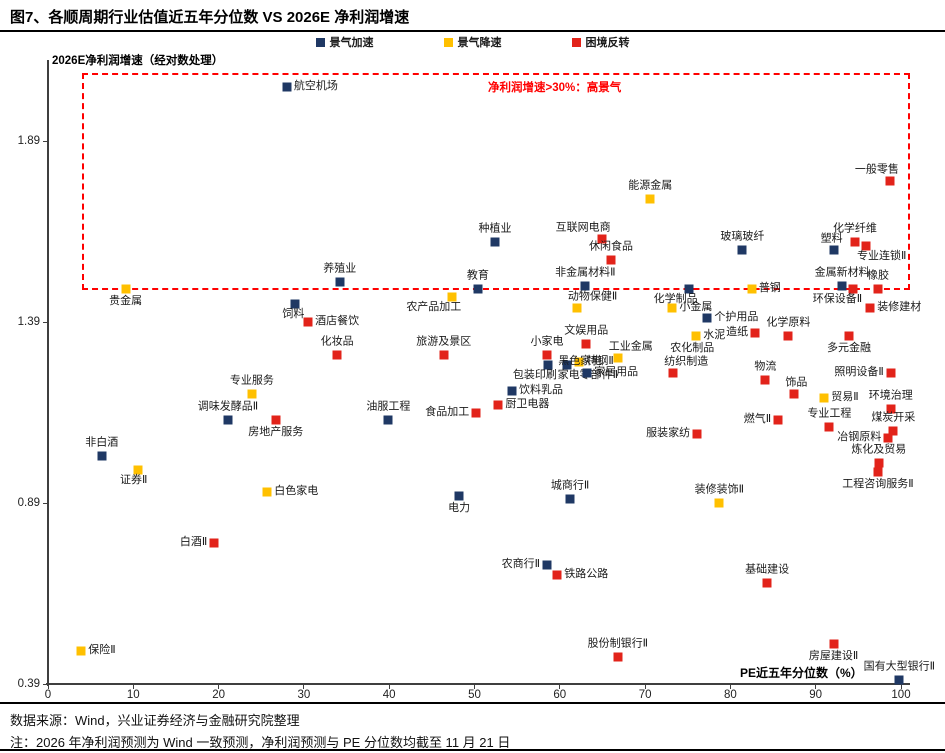 The width and height of the screenshot is (945, 753). What do you see at coordinates (474, 695) in the screenshot?
I see `x-tick-label: 50` at bounding box center [474, 695].